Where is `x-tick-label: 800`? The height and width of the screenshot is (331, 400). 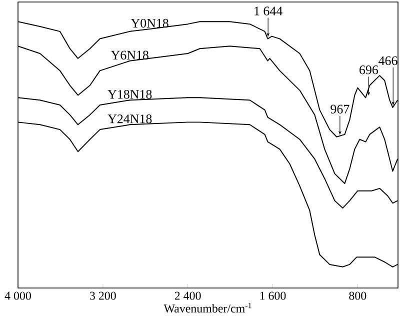 x-tick-label: 800 is located at coordinates (357, 296).